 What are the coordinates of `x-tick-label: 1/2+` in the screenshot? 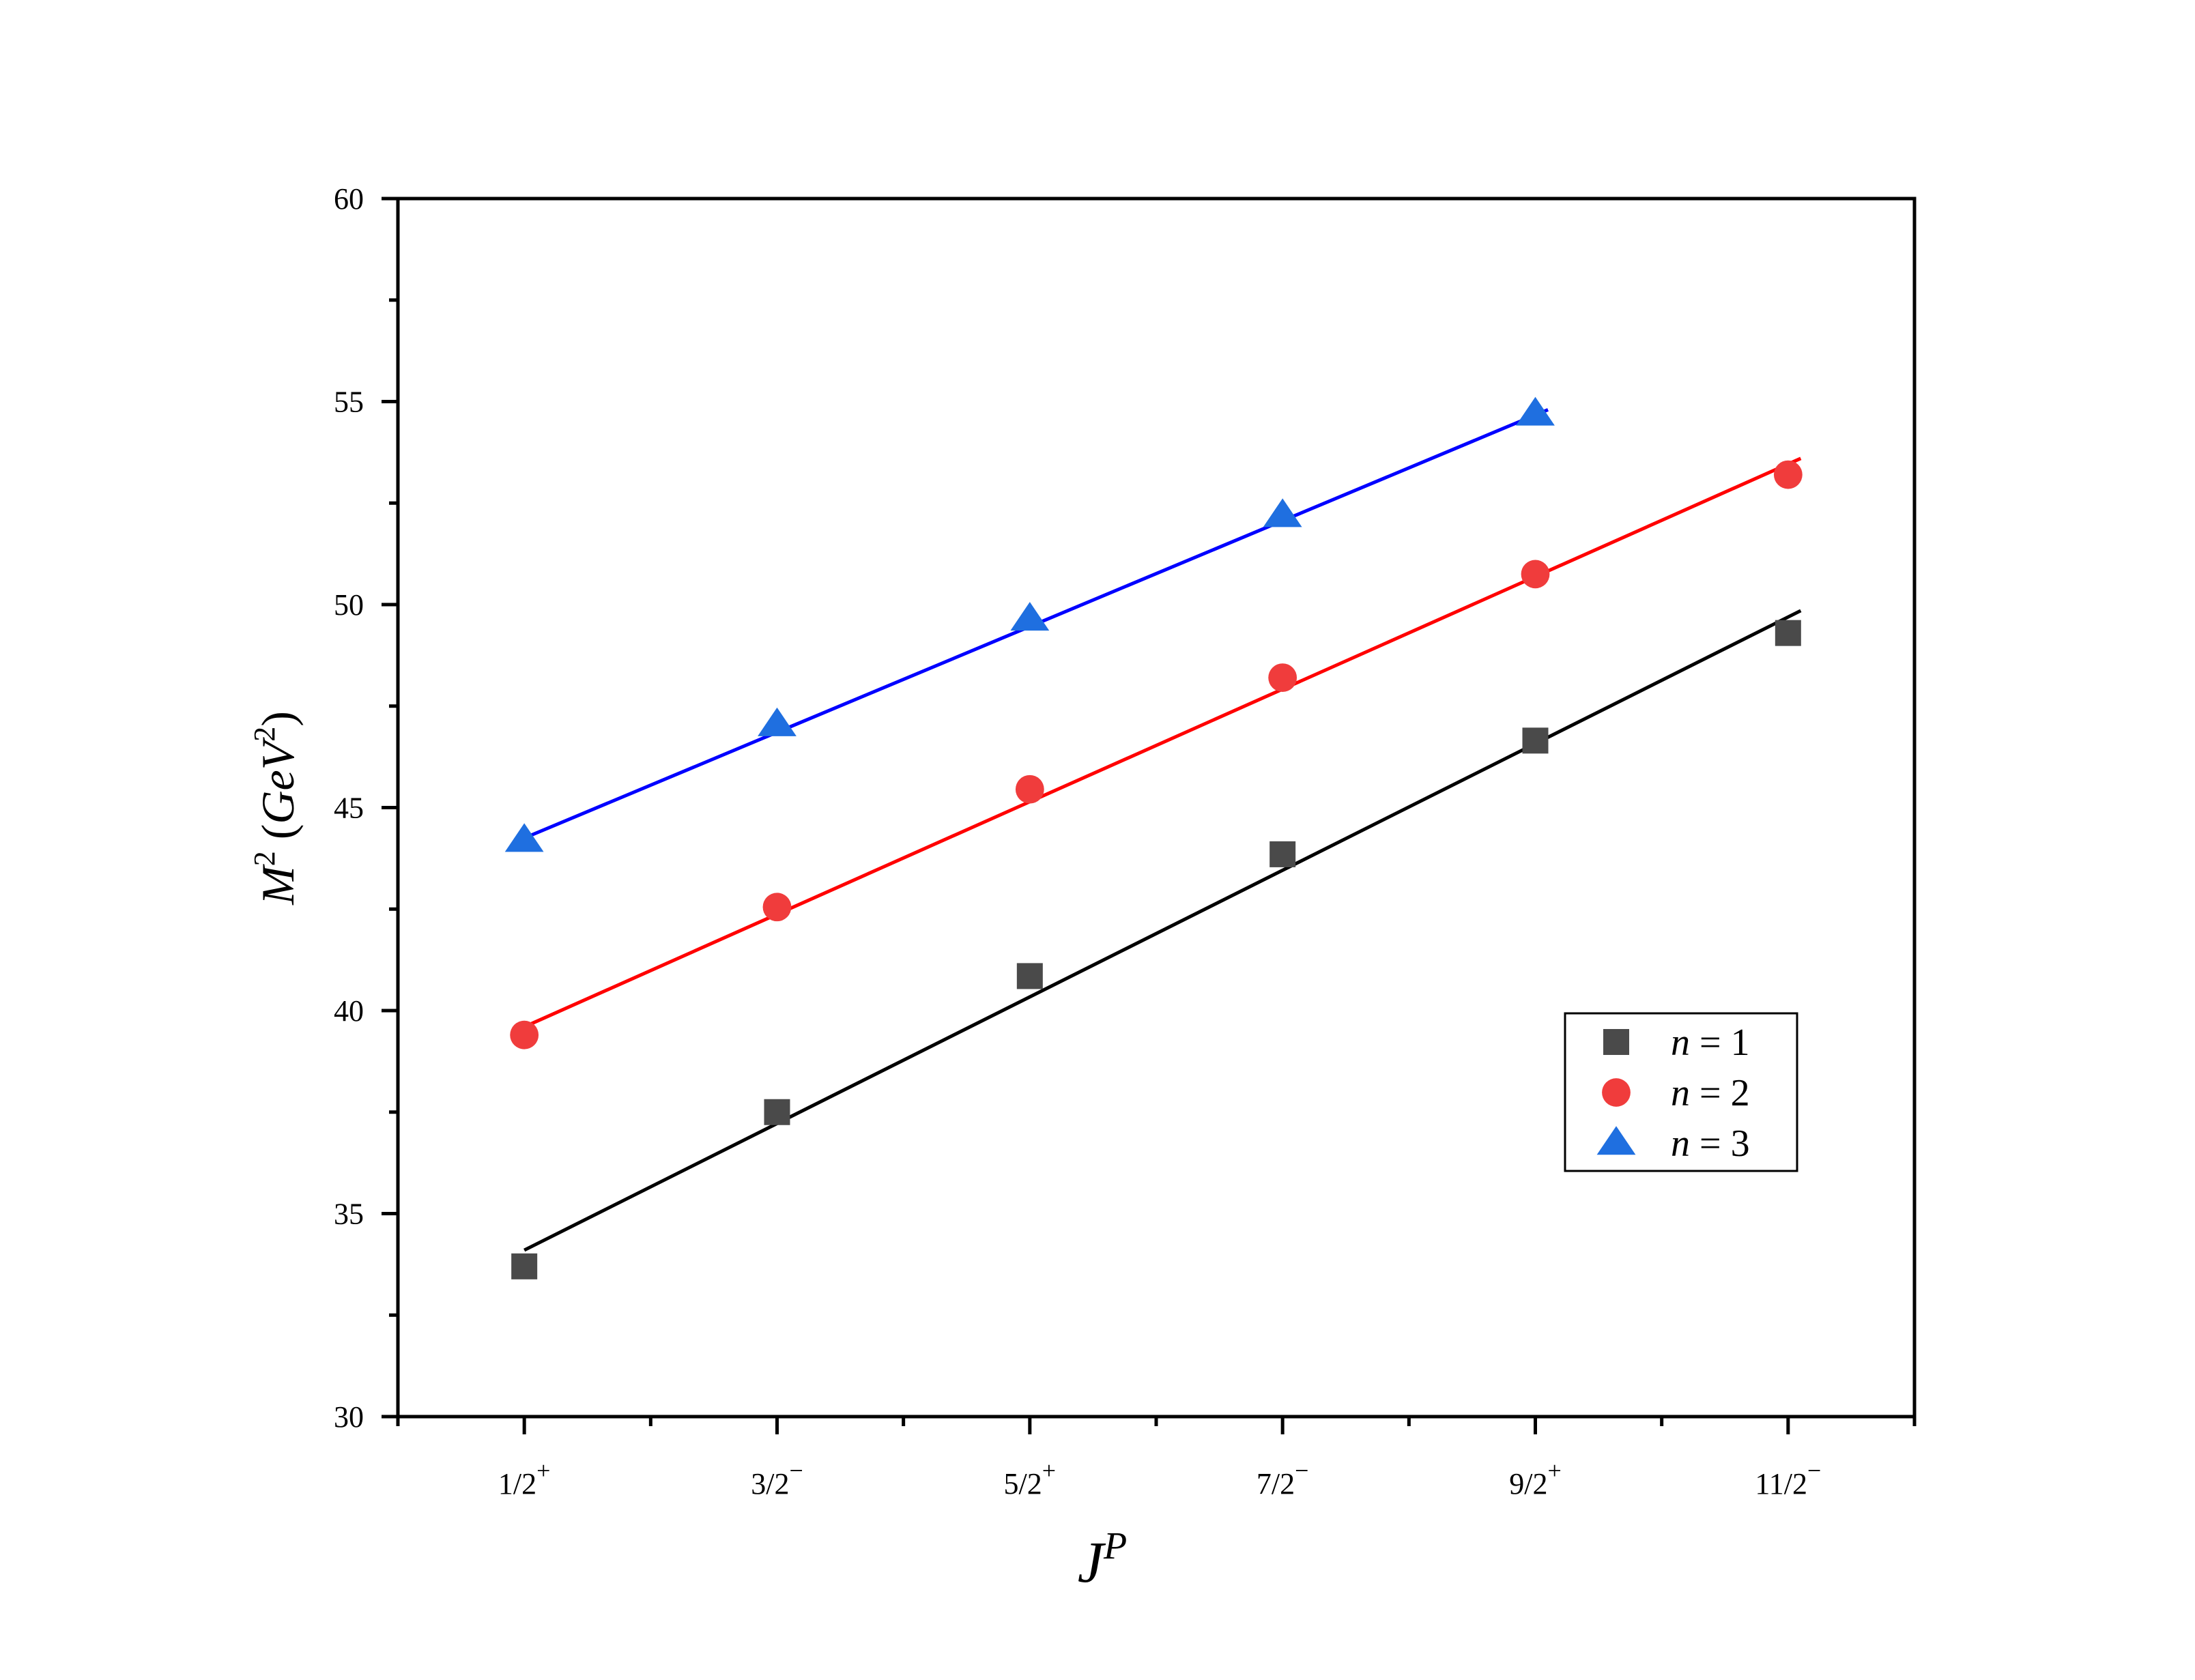 It's located at (525, 1479).